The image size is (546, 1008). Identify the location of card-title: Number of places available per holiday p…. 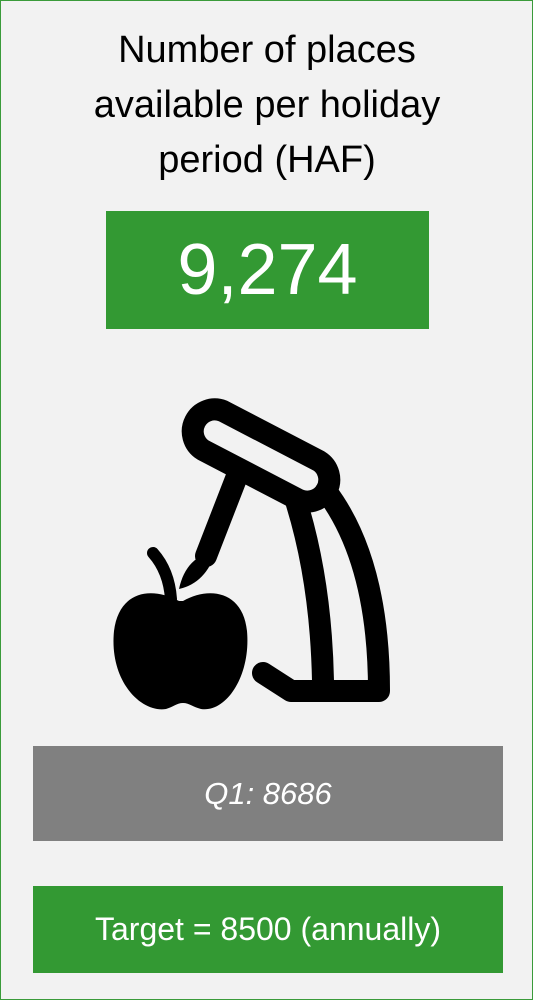
(267, 105).